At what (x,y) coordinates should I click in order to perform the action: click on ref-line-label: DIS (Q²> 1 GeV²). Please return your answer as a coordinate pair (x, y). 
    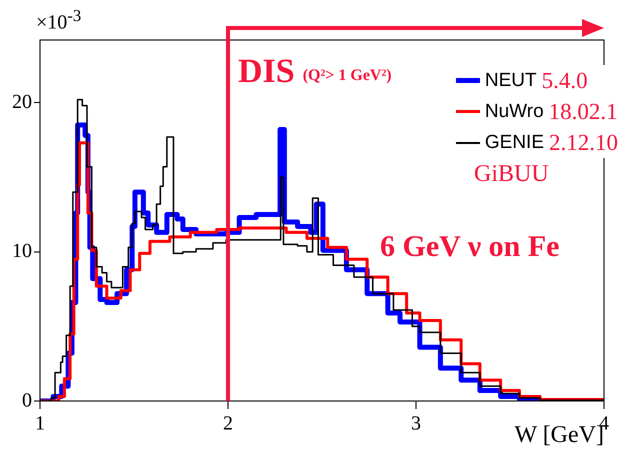
    Looking at the image, I should click on (315, 71).